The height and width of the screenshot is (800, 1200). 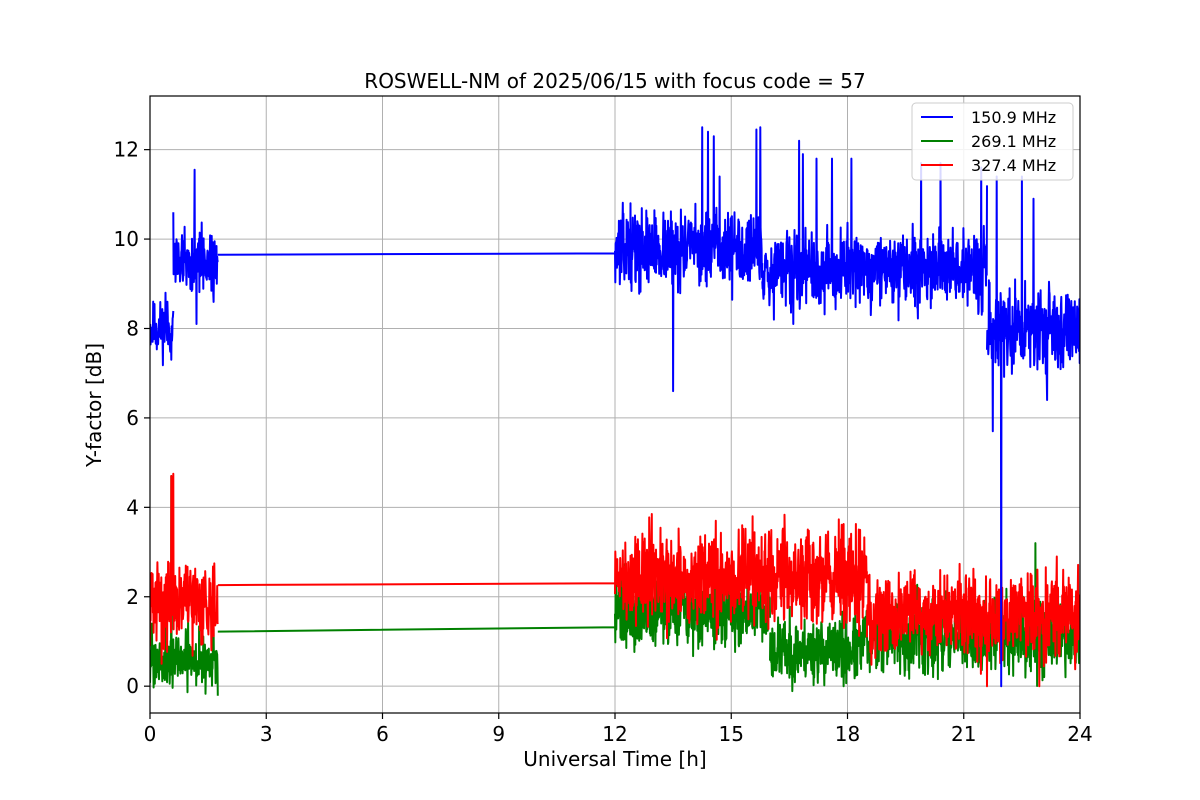 What do you see at coordinates (132, 328) in the screenshot?
I see `y-tick-label: 8` at bounding box center [132, 328].